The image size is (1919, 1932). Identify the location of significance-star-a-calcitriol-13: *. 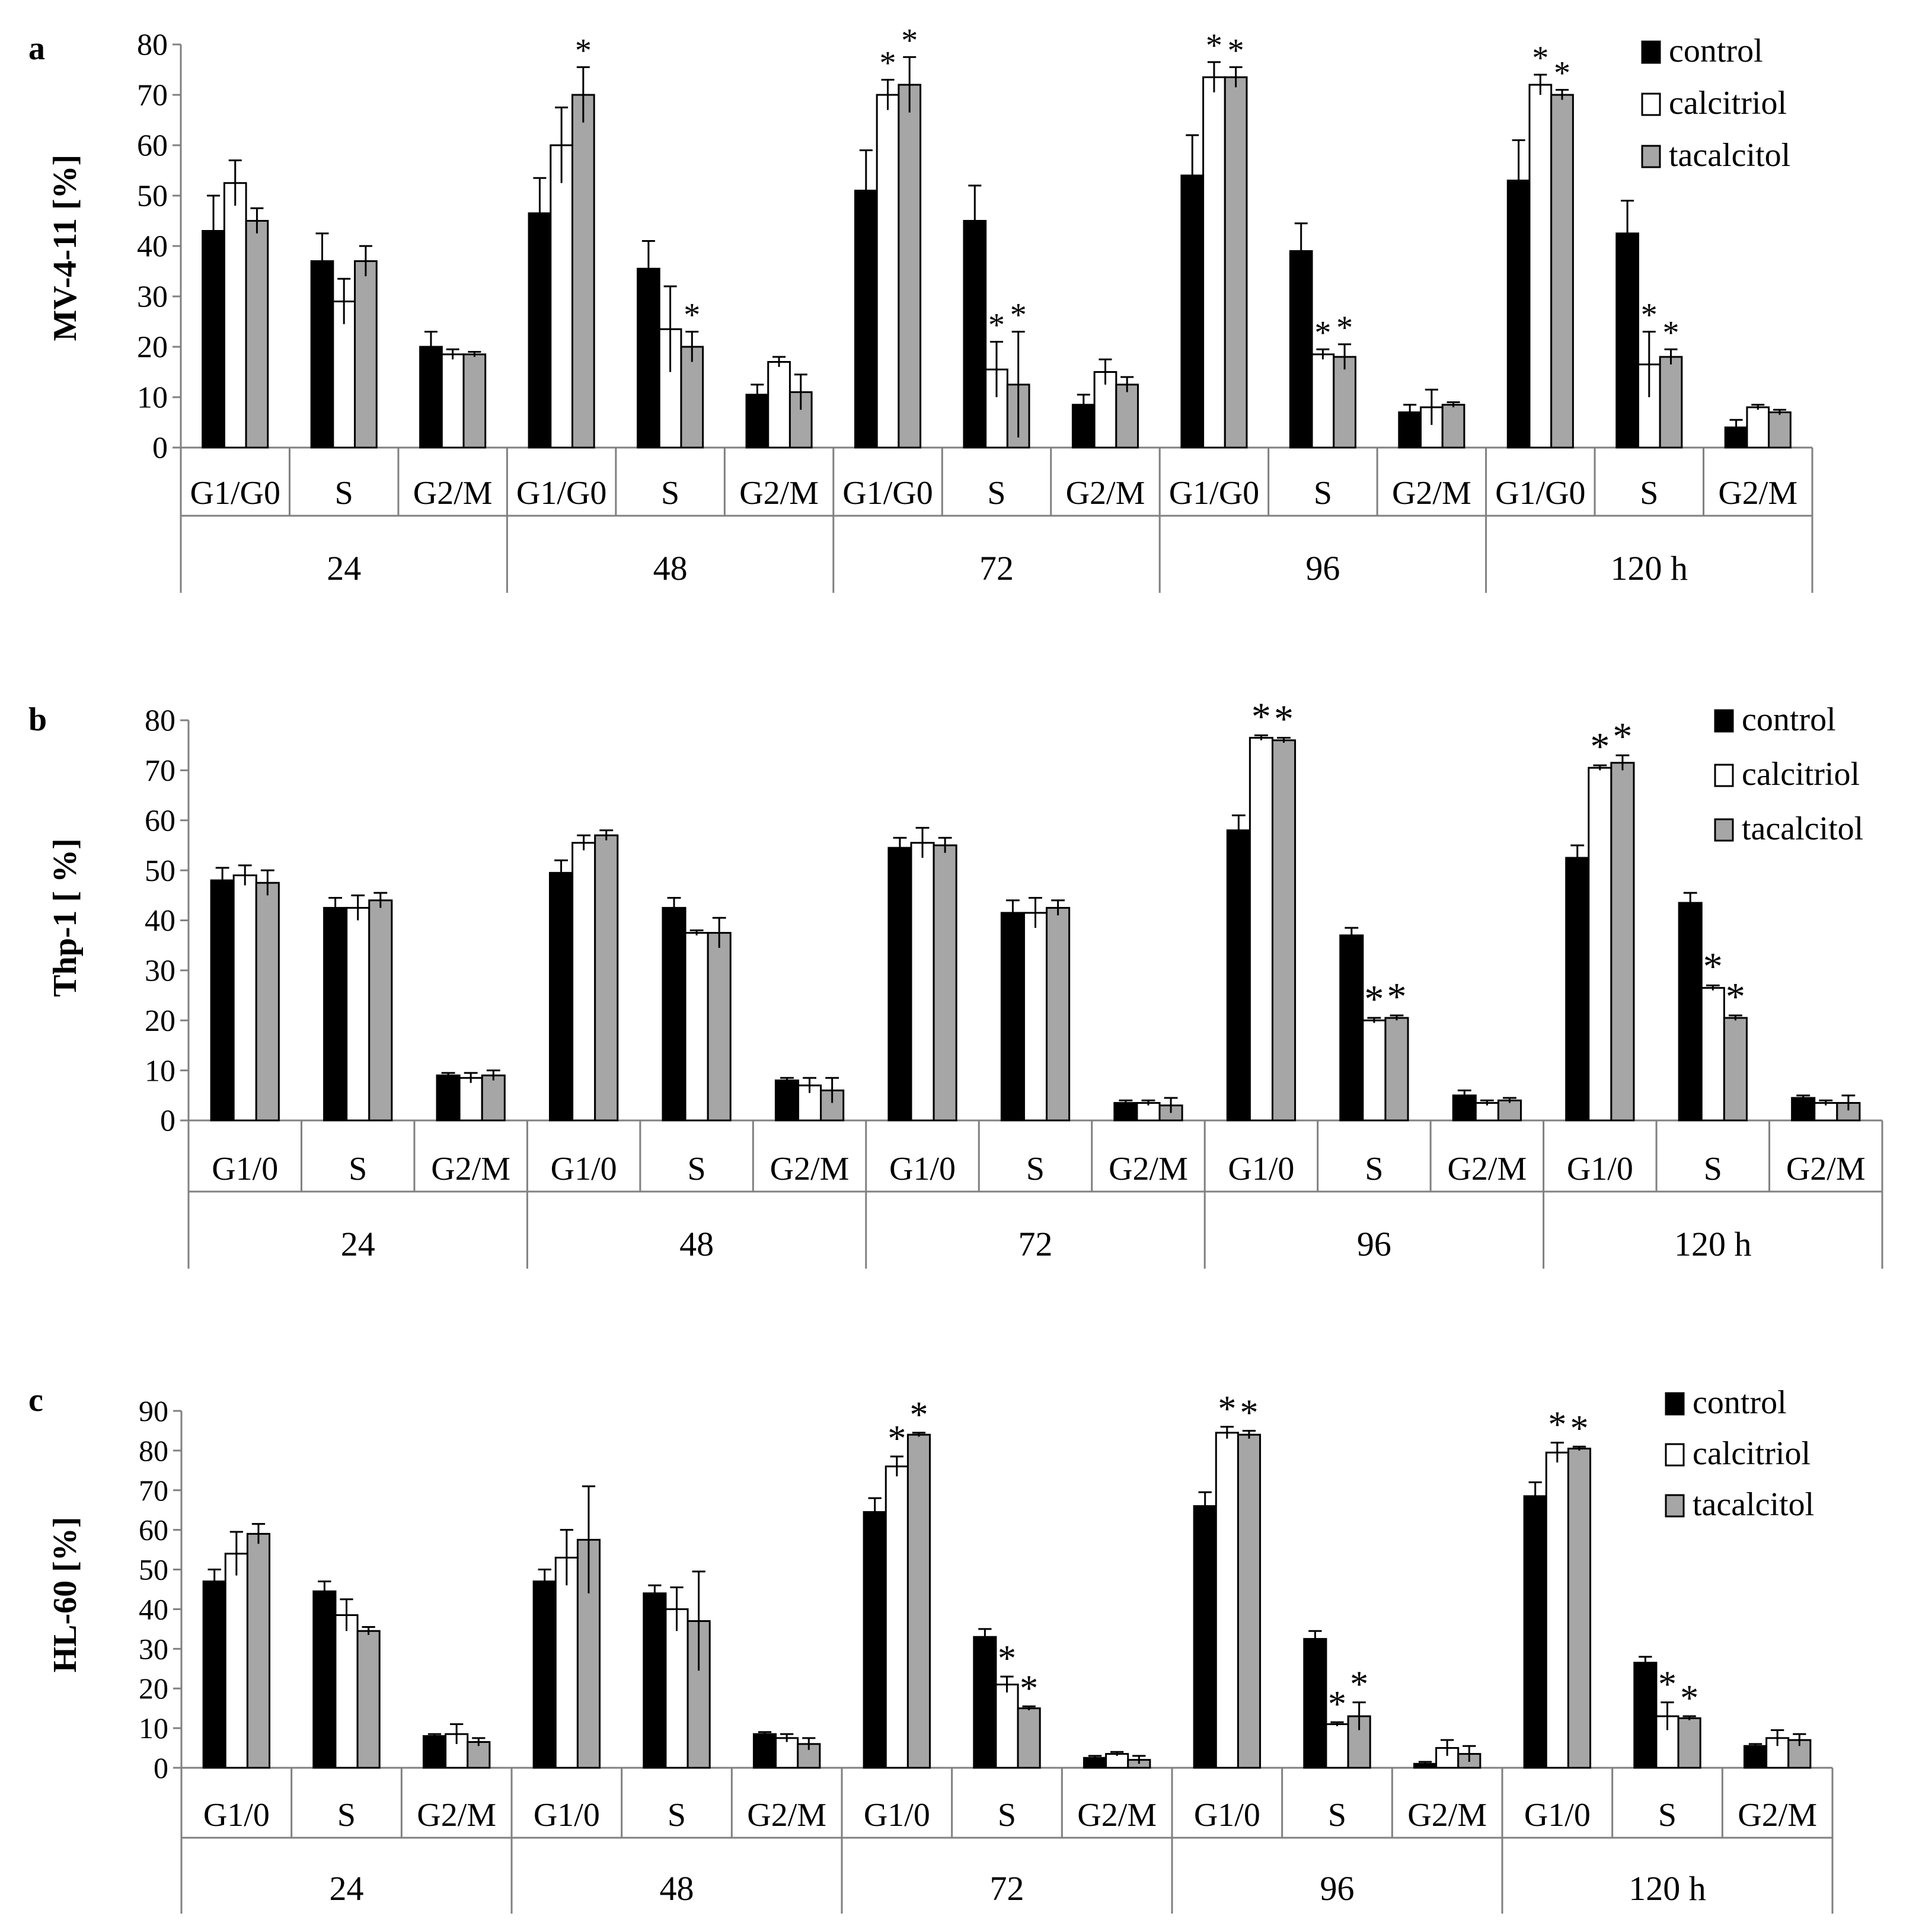
(1649, 315).